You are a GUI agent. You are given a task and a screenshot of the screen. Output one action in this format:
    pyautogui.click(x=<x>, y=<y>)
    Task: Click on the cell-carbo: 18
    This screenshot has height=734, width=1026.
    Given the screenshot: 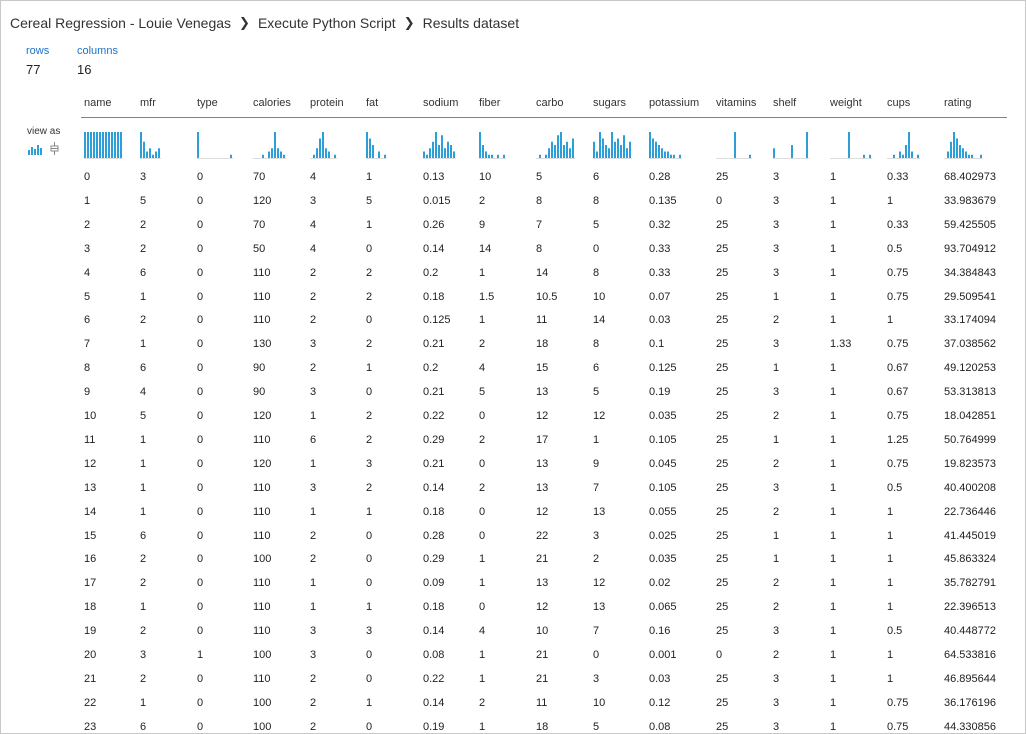 What is the action you would take?
    pyautogui.click(x=542, y=726)
    